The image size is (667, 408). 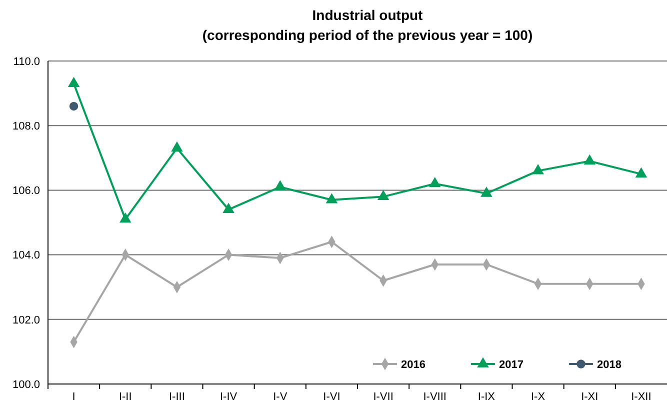 What do you see at coordinates (26, 320) in the screenshot?
I see `y-tick-label: 102.0` at bounding box center [26, 320].